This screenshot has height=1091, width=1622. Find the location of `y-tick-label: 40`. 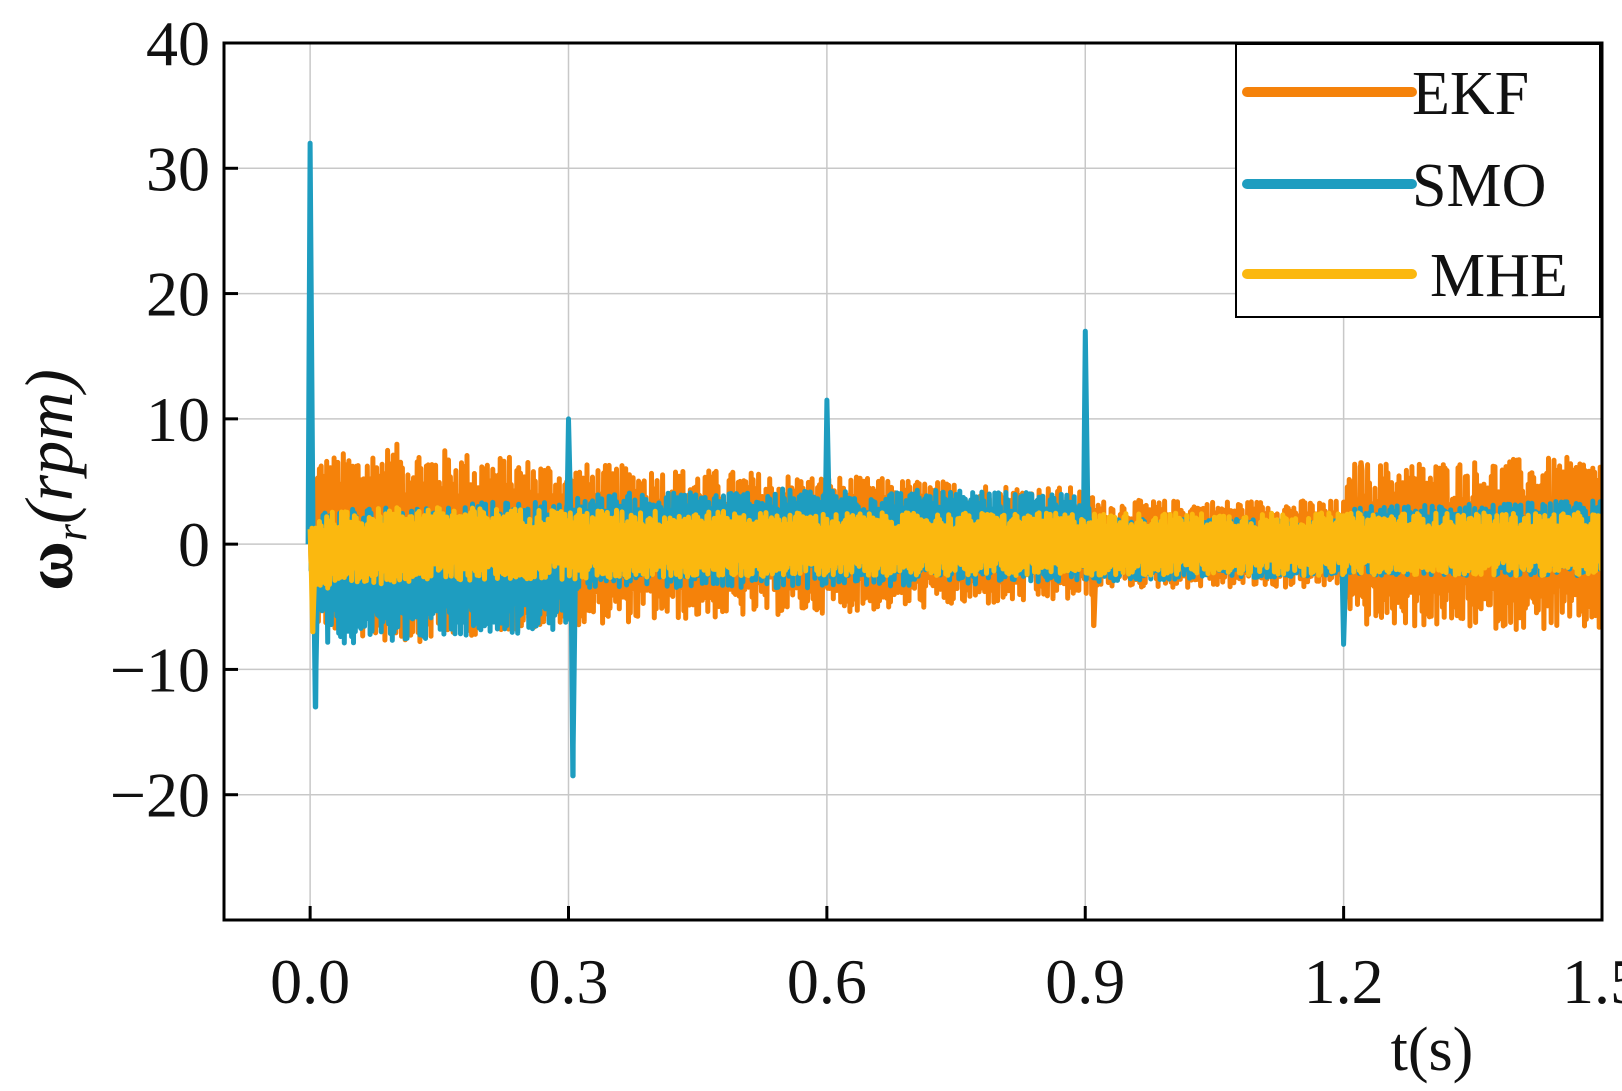

y-tick-label: 40 is located at coordinates (178, 43).